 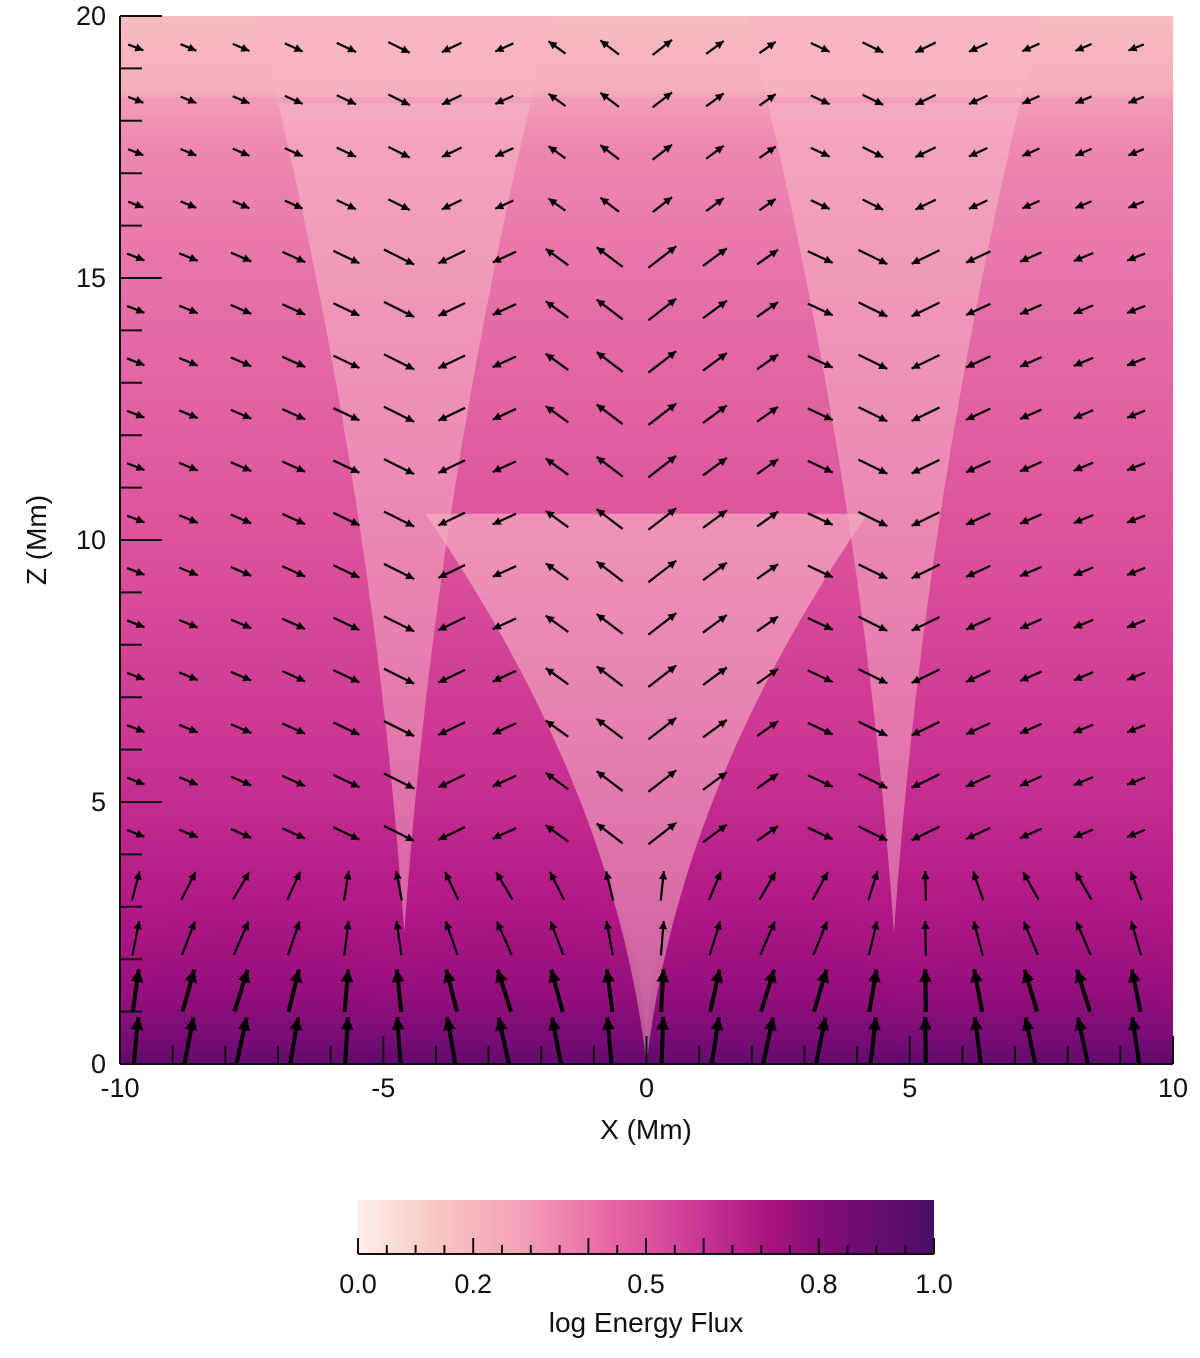 I want to click on y-tick-label: 5, so click(x=98, y=802).